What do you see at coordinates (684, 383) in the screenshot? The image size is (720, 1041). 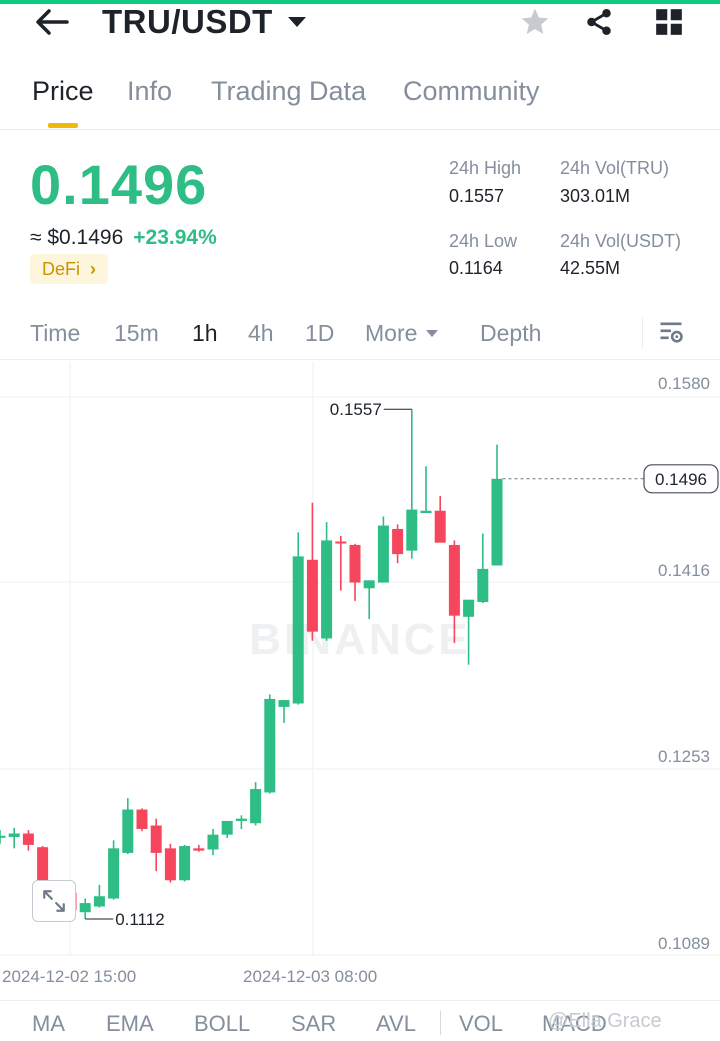 I see `price-axis-label: 0.1580` at bounding box center [684, 383].